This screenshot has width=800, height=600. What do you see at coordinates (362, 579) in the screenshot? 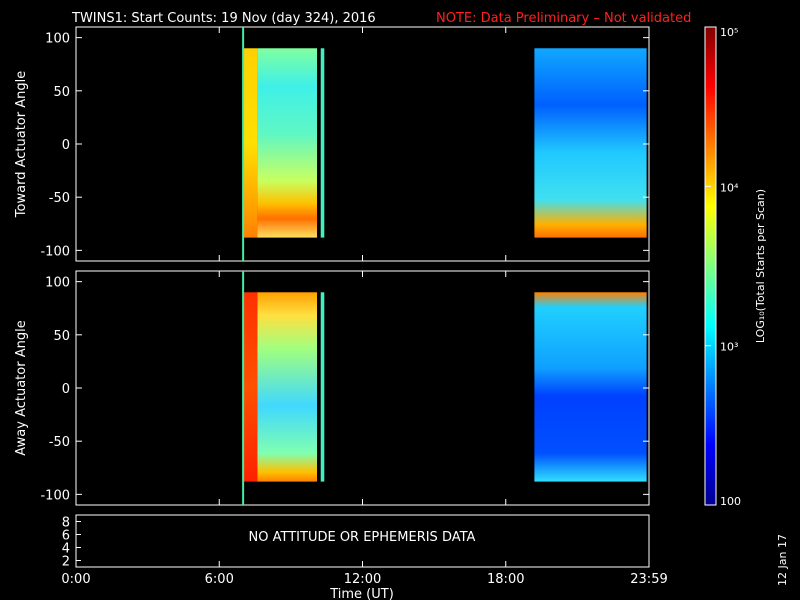
I see `x-tick-label-2: 12:00` at bounding box center [362, 579].